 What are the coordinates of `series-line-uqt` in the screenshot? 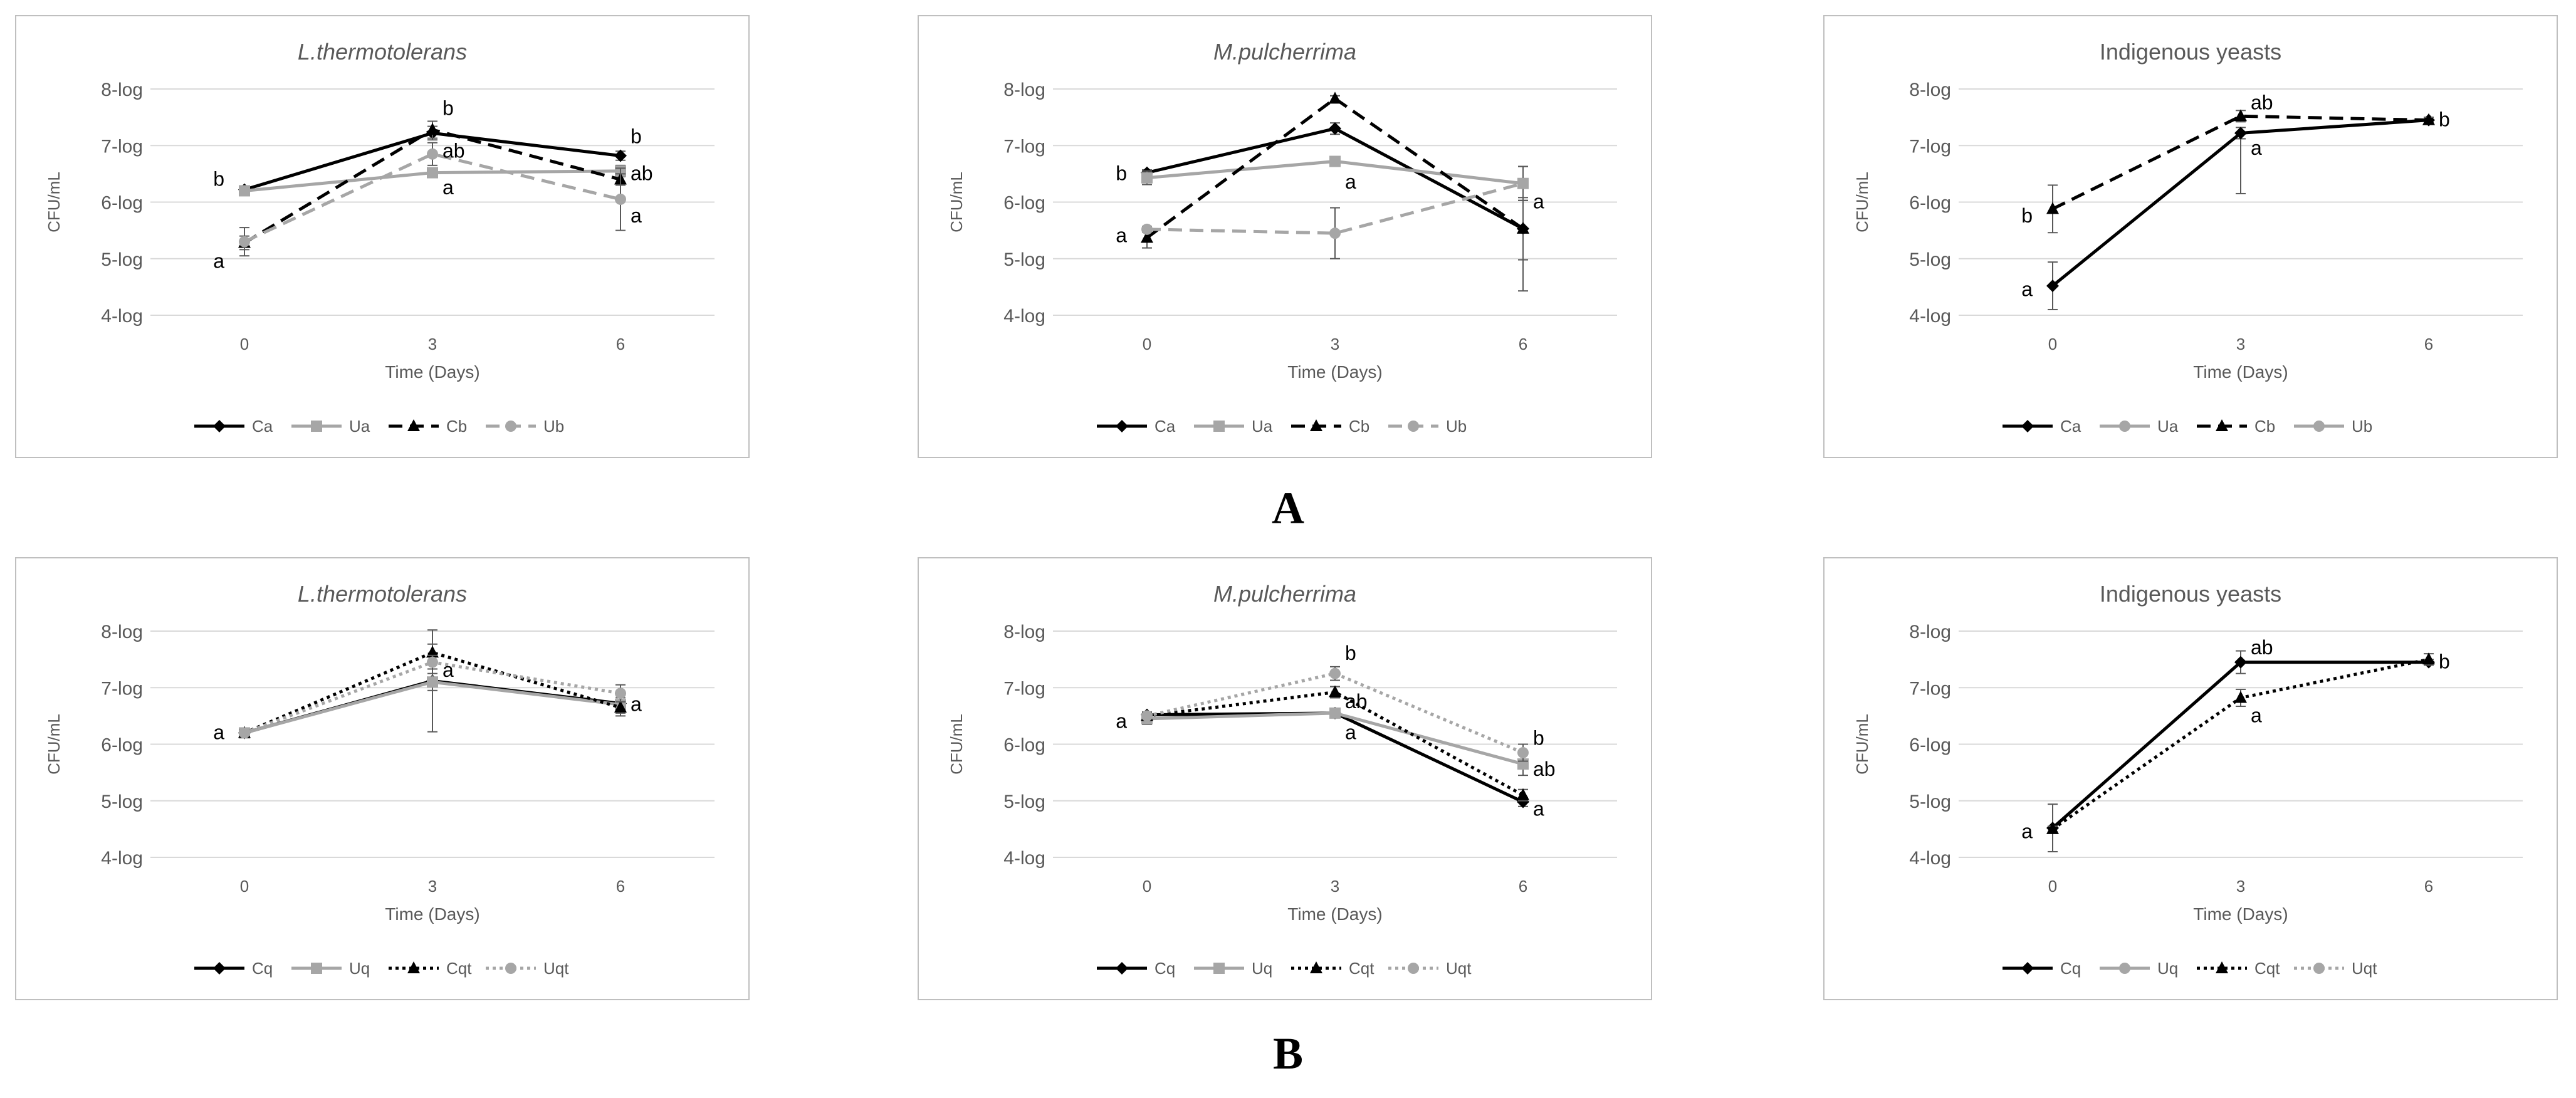 It's located at (1335, 713).